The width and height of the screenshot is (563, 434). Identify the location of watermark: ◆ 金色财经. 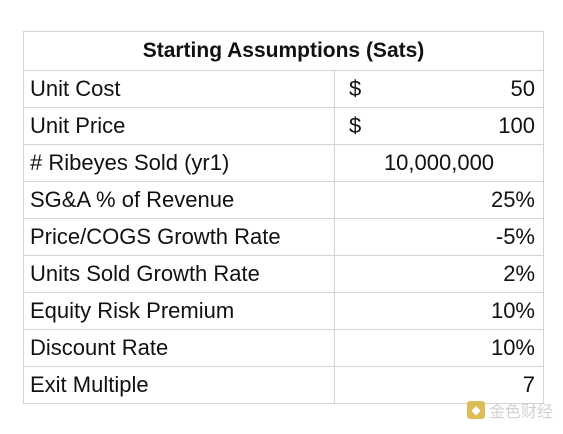
(509, 410).